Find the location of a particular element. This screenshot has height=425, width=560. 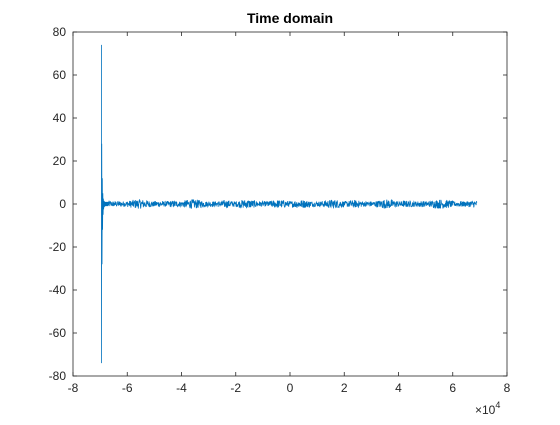

x-tick-label: -2 is located at coordinates (235, 388).